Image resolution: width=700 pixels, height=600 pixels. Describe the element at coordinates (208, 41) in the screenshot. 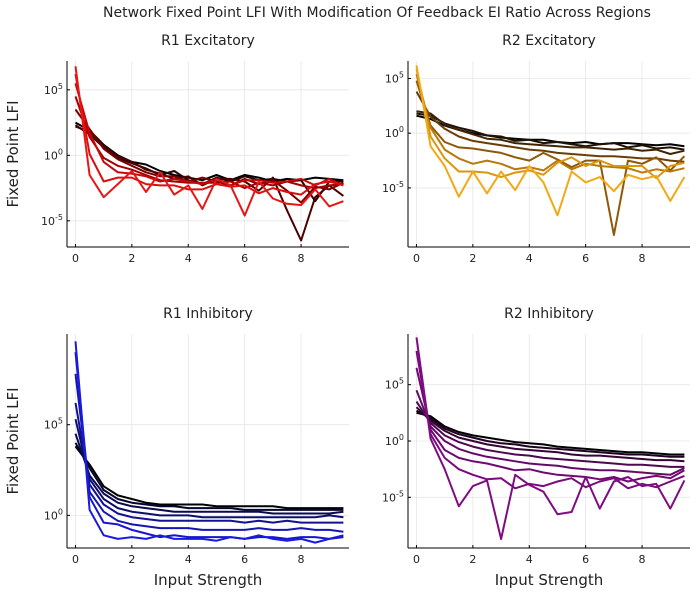

I see `panel-title: R1 Excitatory` at that location.